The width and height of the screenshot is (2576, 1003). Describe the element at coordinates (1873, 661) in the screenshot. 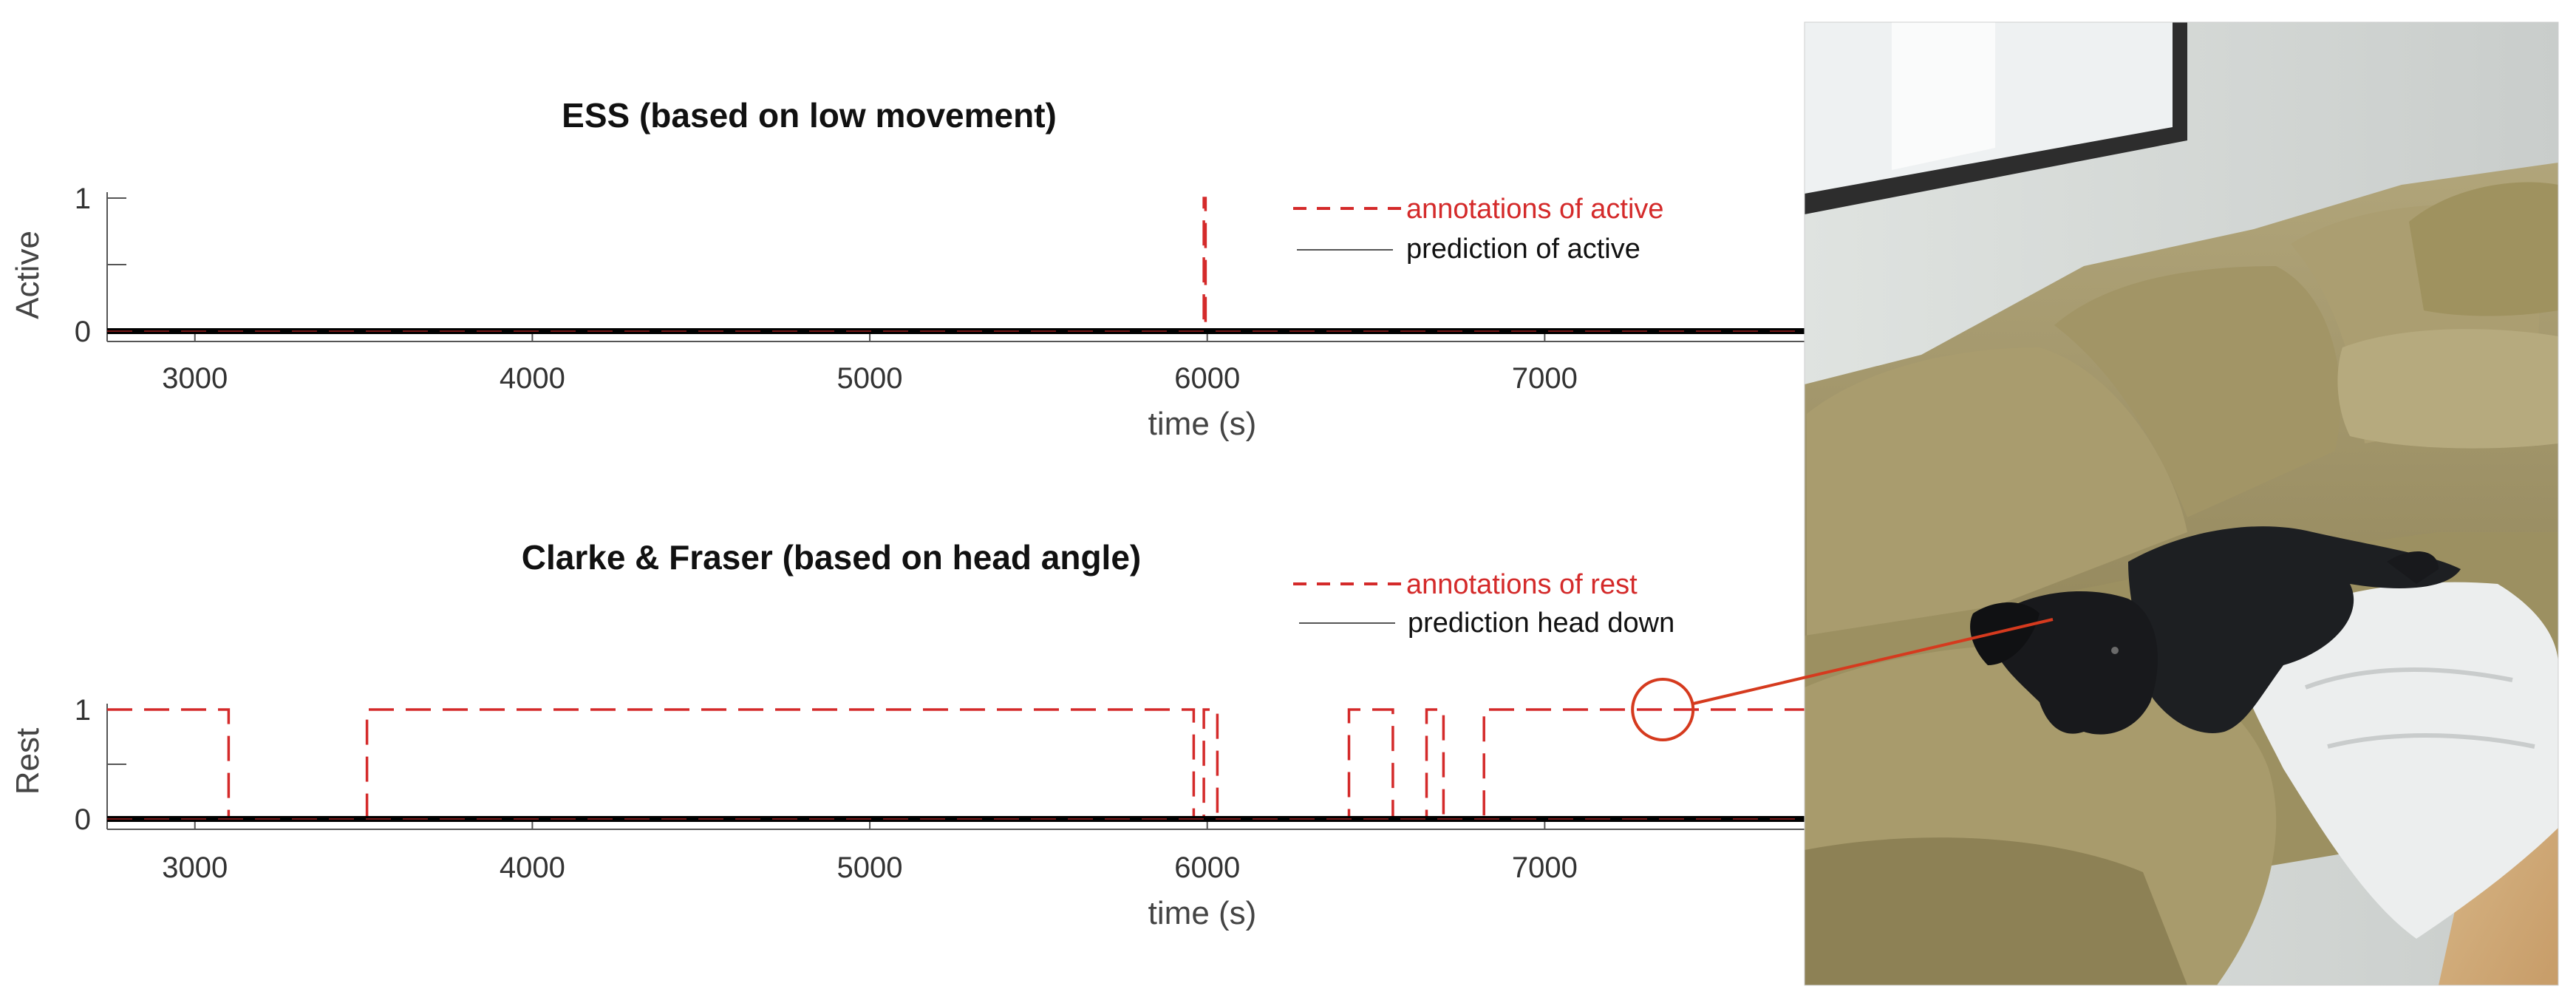

I see `callout-line` at that location.